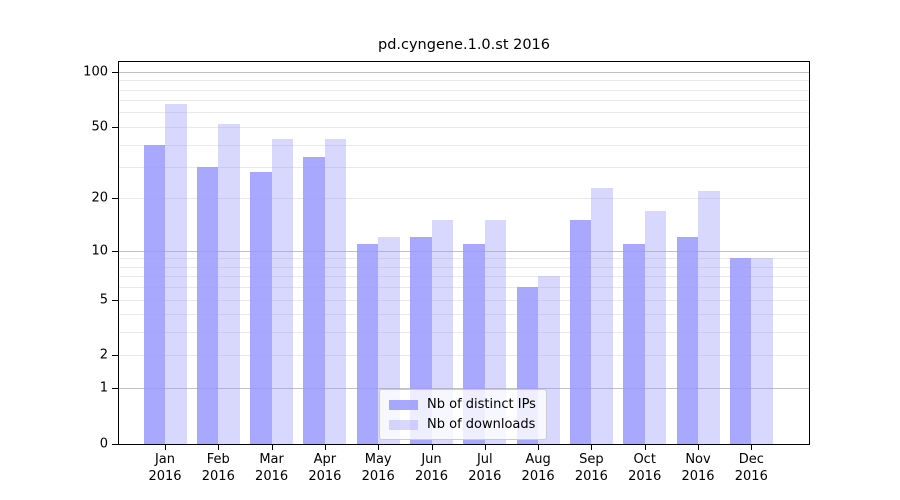 This screenshot has height=500, width=900. What do you see at coordinates (485, 447) in the screenshot?
I see `x-tick-mark-jul` at bounding box center [485, 447].